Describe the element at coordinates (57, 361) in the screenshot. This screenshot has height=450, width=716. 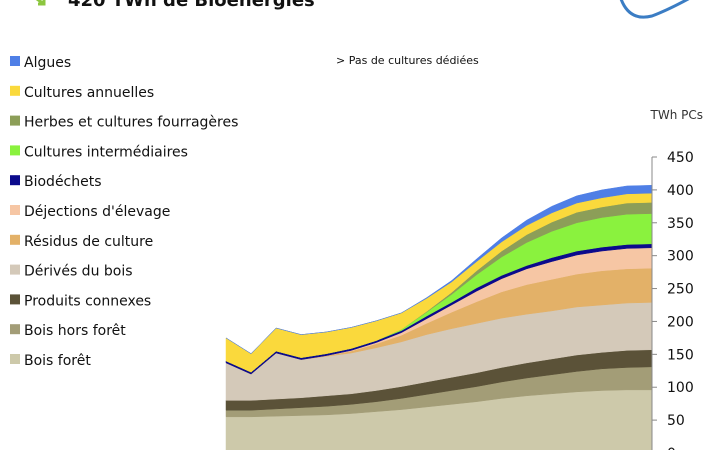
I see `legend-label: Bois forêt` at that location.